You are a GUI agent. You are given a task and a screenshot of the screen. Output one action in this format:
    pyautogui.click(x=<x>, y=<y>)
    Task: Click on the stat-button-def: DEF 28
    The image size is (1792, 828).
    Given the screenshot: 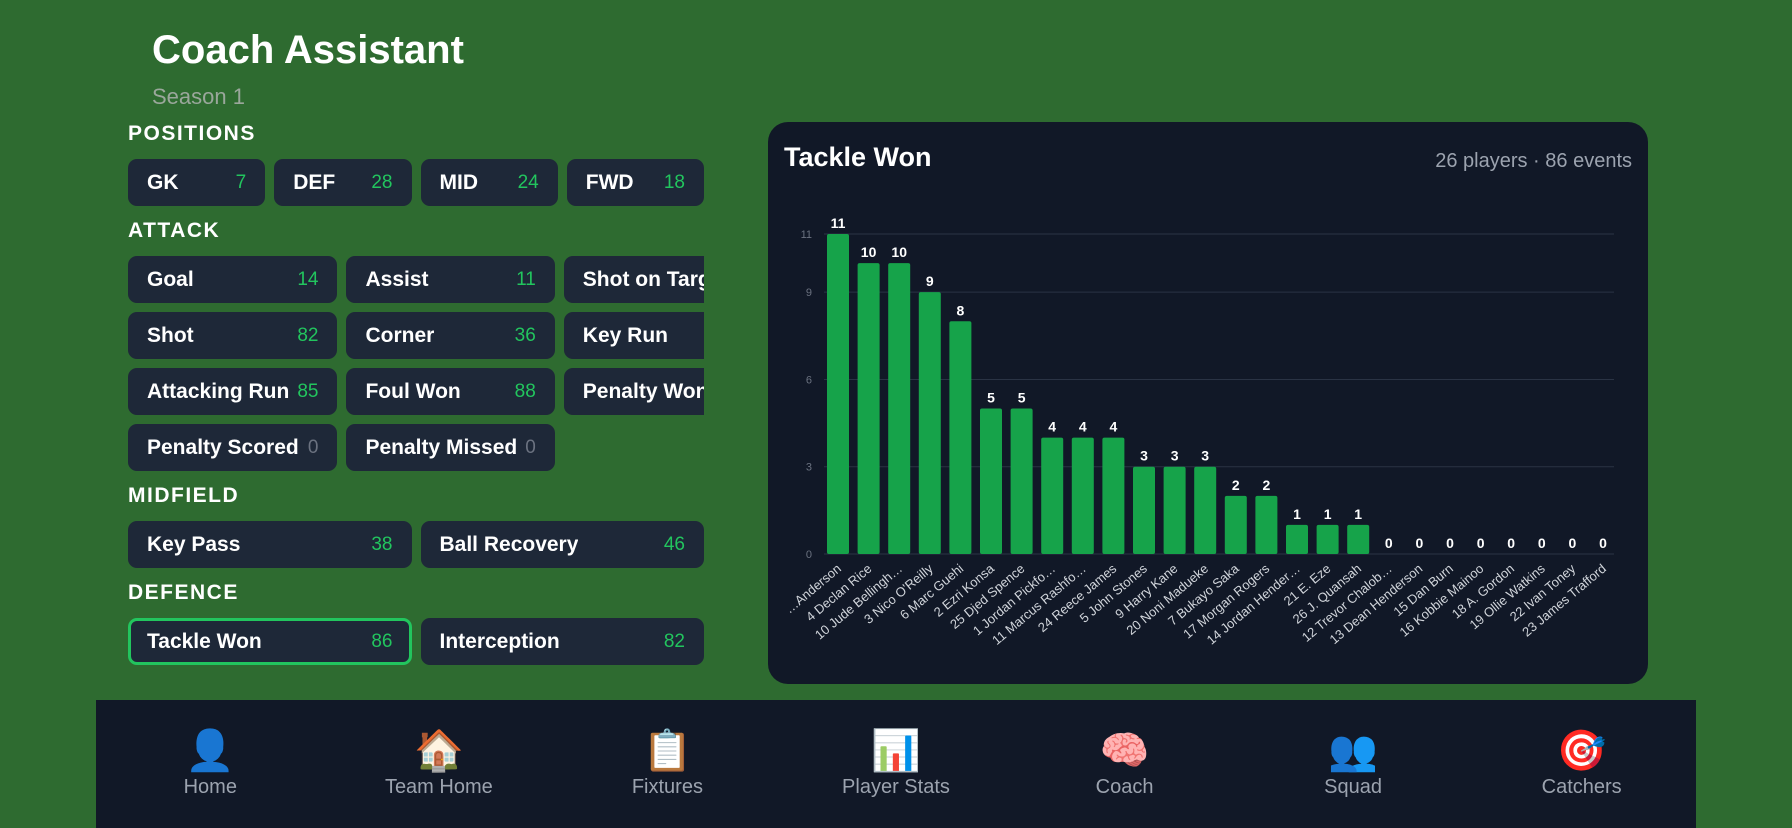 What is the action you would take?
    pyautogui.click(x=343, y=182)
    